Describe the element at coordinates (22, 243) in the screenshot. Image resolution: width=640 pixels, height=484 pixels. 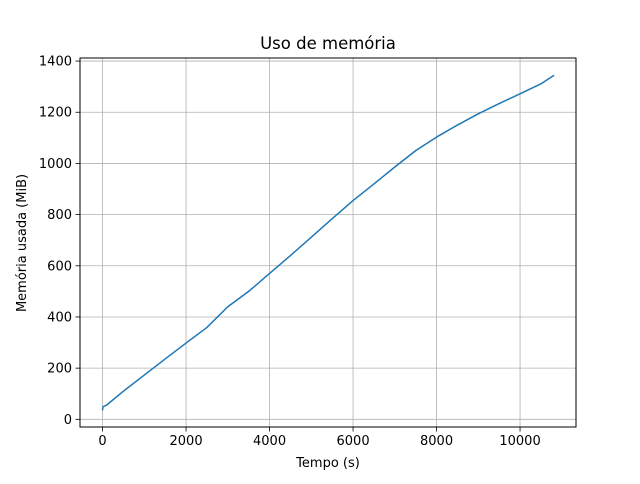
I see `y-axis-label: Memória usada (MiB)` at that location.